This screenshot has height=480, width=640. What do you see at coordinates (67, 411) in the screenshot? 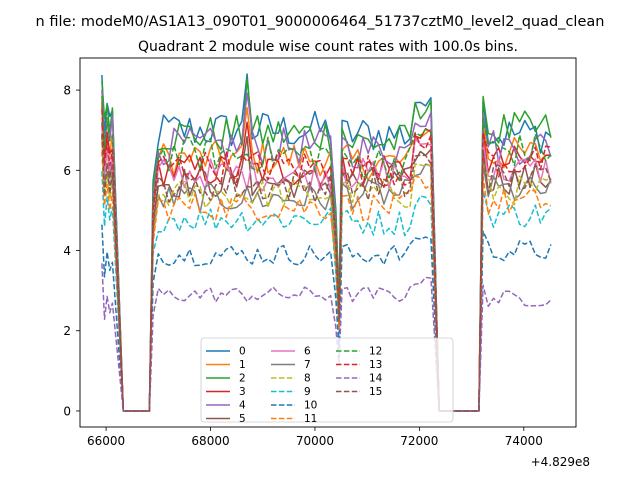
I see `y-tick-label: 0` at bounding box center [67, 411].